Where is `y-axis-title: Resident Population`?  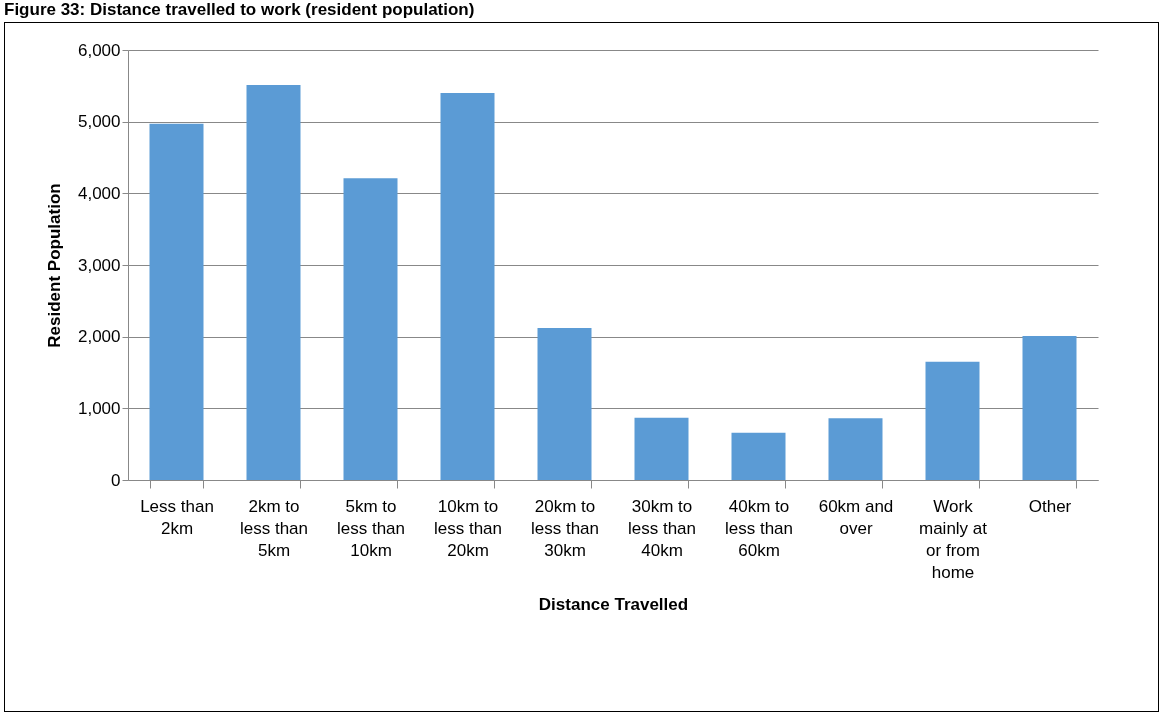 y-axis-title: Resident Population is located at coordinates (54, 265).